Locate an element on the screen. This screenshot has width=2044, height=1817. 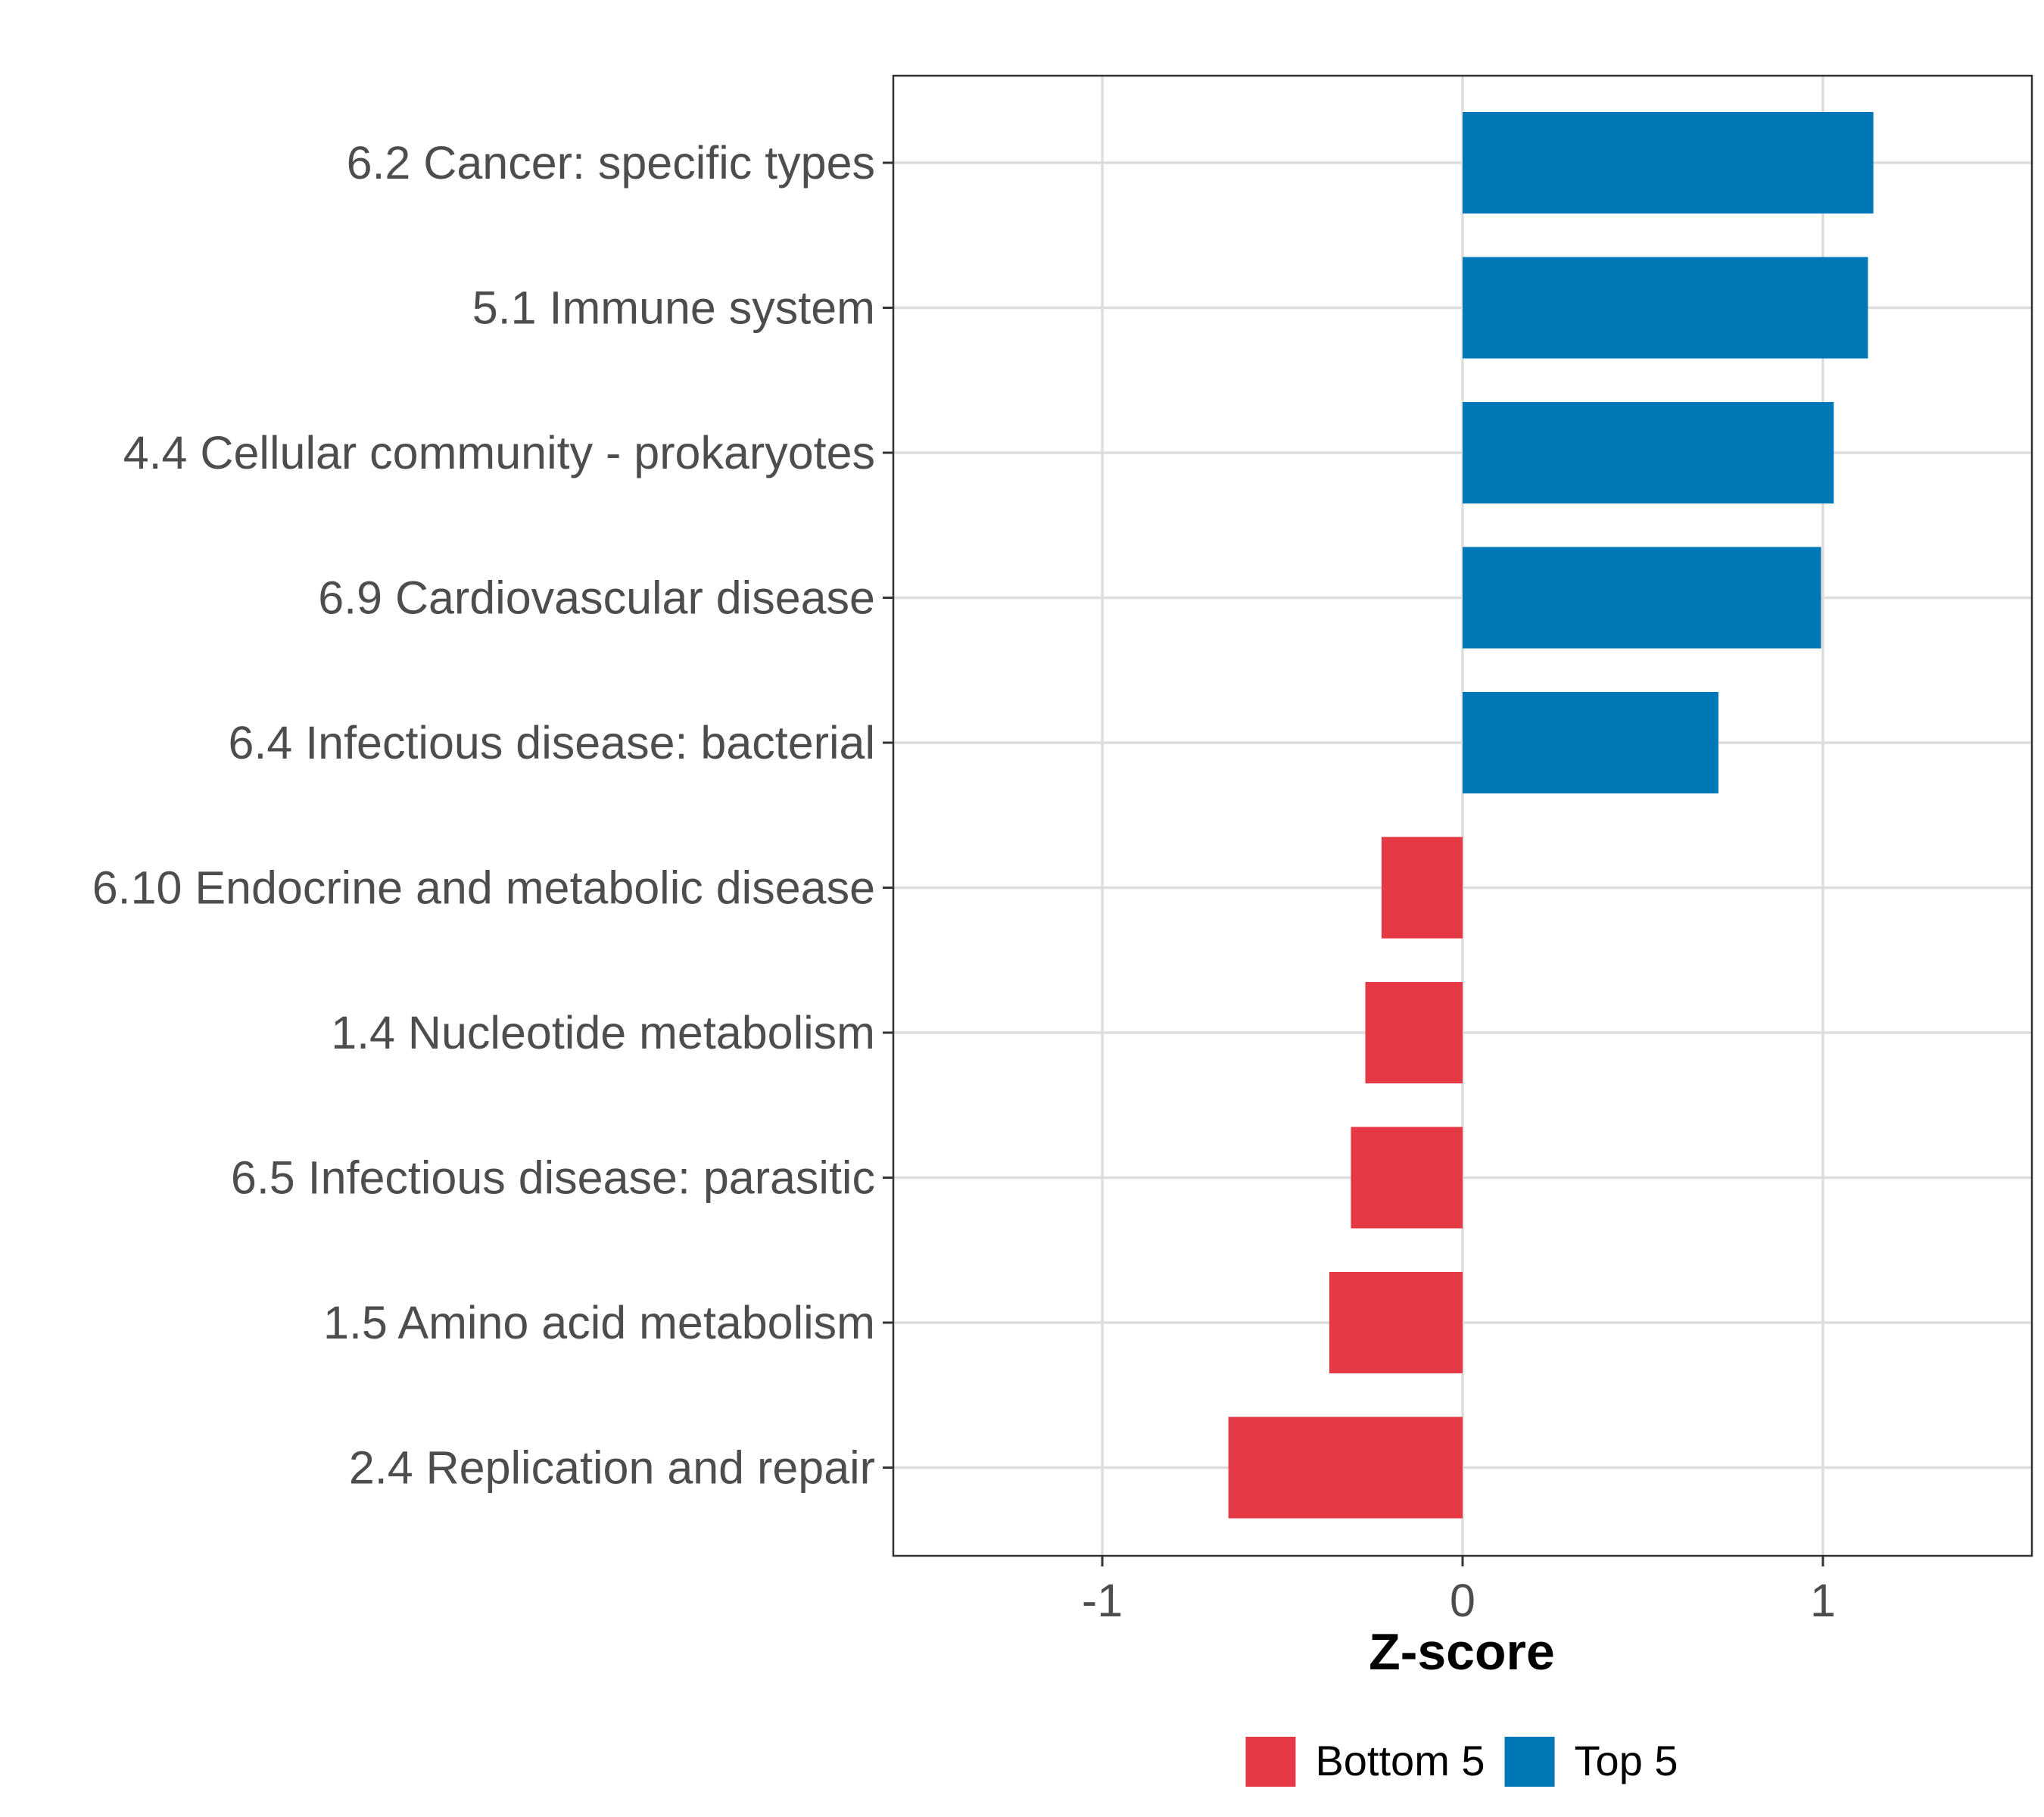
category-label: 6.2 Cancer: specific types is located at coordinates (611, 163).